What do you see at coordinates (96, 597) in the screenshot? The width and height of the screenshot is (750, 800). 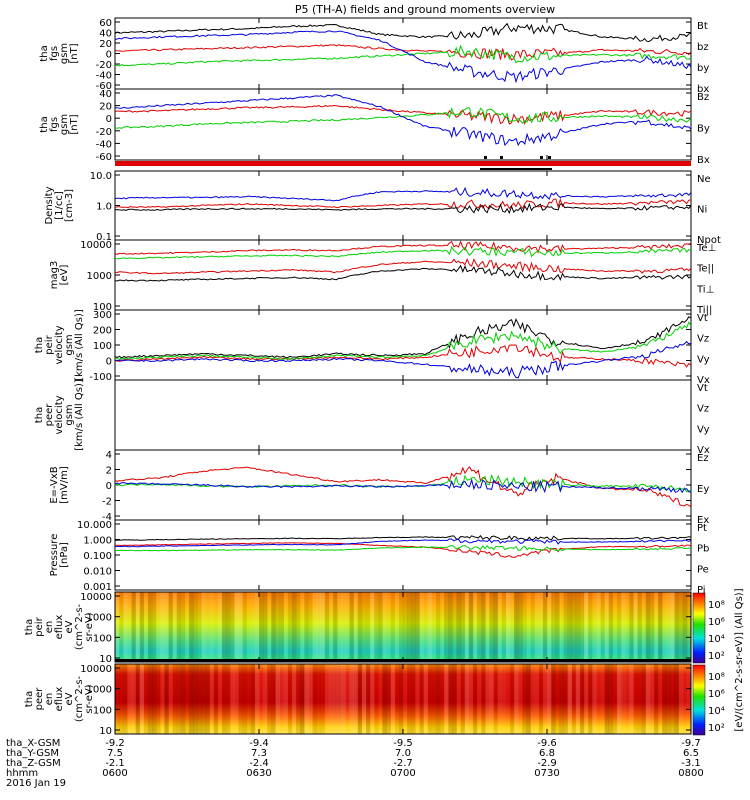 I see `y-tick-label: 10000` at bounding box center [96, 597].